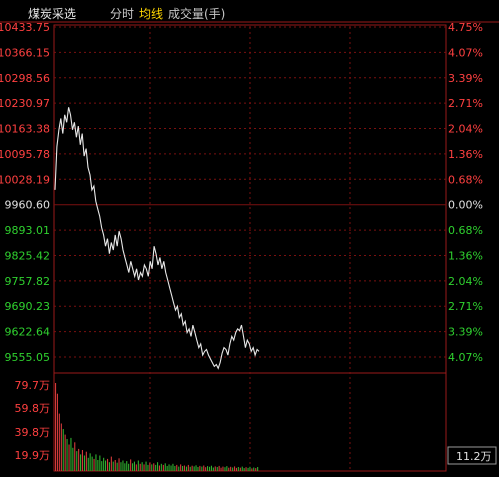 The height and width of the screenshot is (477, 499). Describe the element at coordinates (33, 408) in the screenshot. I see `volume-tick-label: 59.8万` at that location.